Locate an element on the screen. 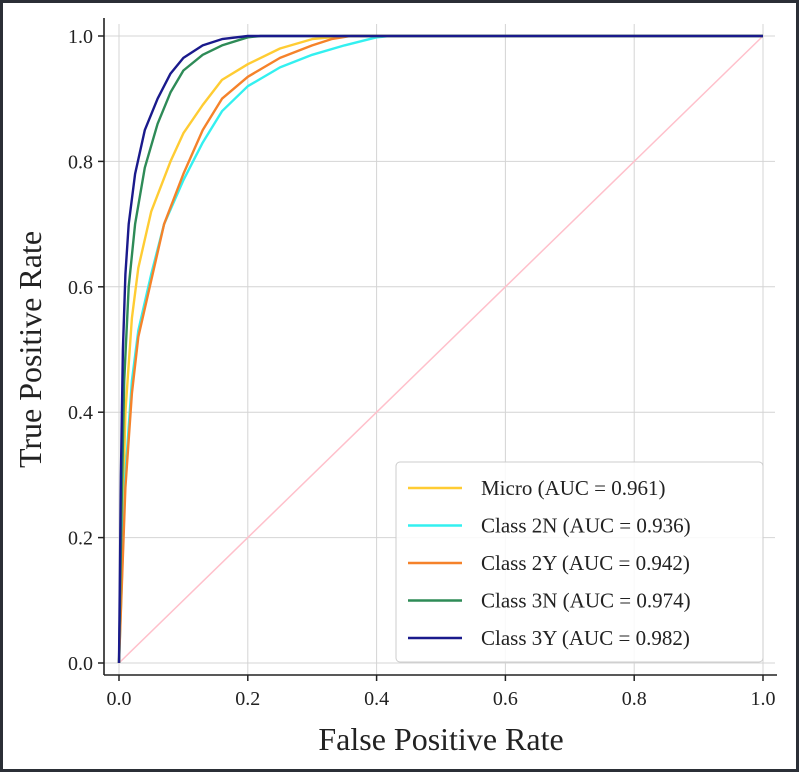  legend-label-5: Class 3Y (AUC = 0.982) is located at coordinates (585, 638).